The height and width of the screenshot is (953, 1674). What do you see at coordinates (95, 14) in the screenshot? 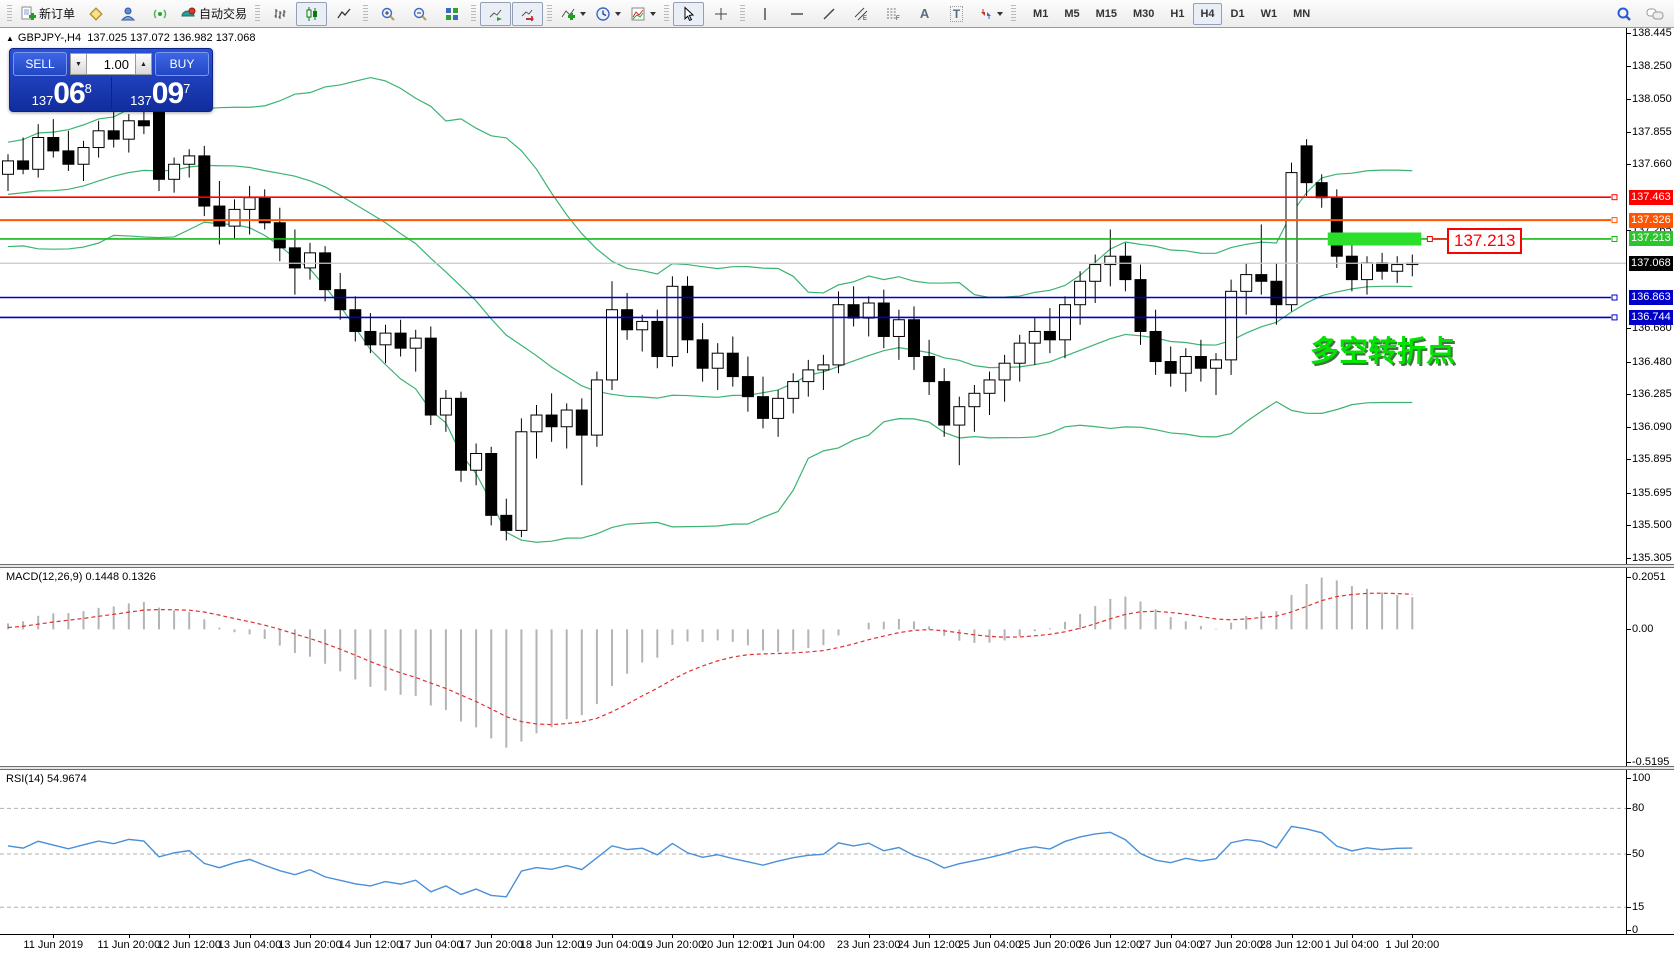
I see `metaeditor-button` at bounding box center [95, 14].